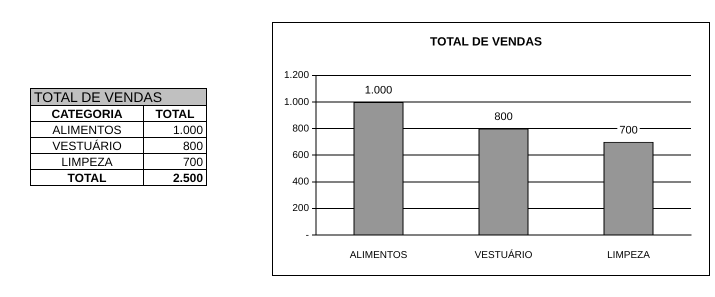 The image size is (715, 297). I want to click on x-tick-label: LIMPEZA, so click(628, 255).